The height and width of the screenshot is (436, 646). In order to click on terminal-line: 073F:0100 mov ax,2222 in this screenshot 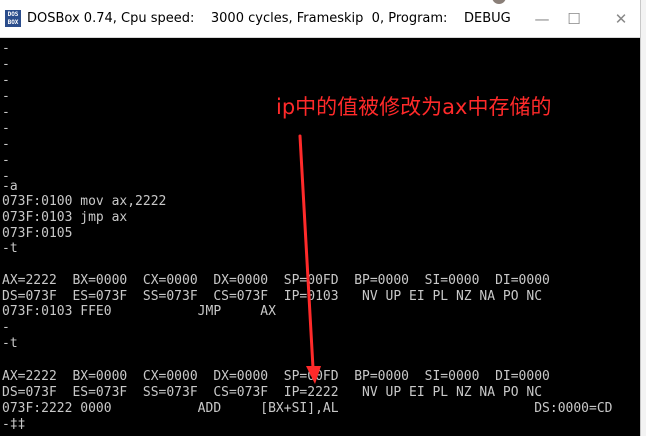, I will do `click(84, 201)`.